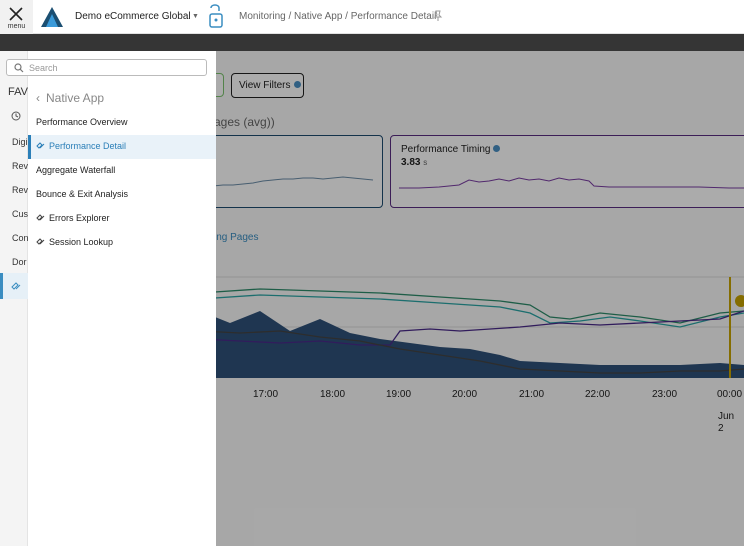  I want to click on x-tick: 20:00, so click(465, 394).